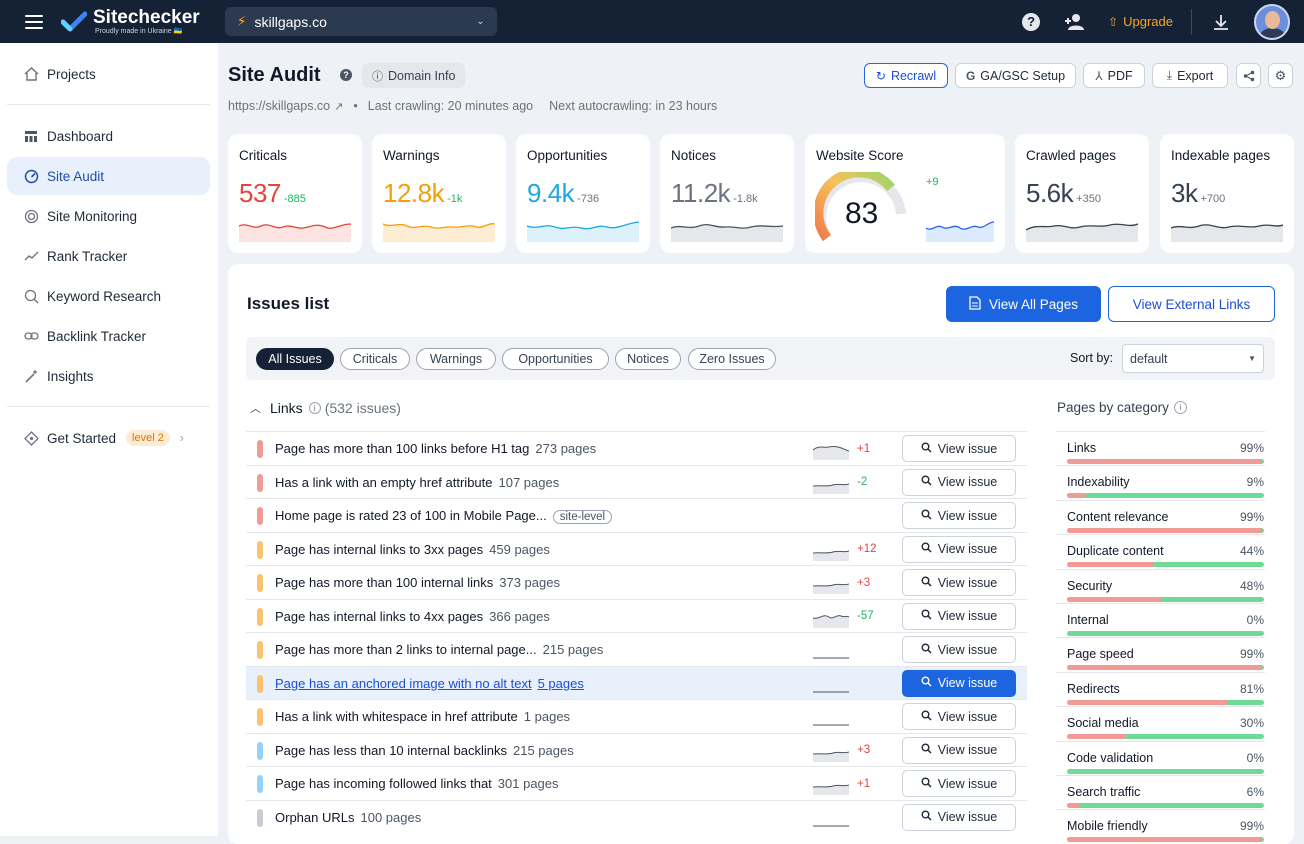 The image size is (1304, 844). I want to click on sidebar-item-backlink-tracker: Backlink Tracker, so click(108, 336).